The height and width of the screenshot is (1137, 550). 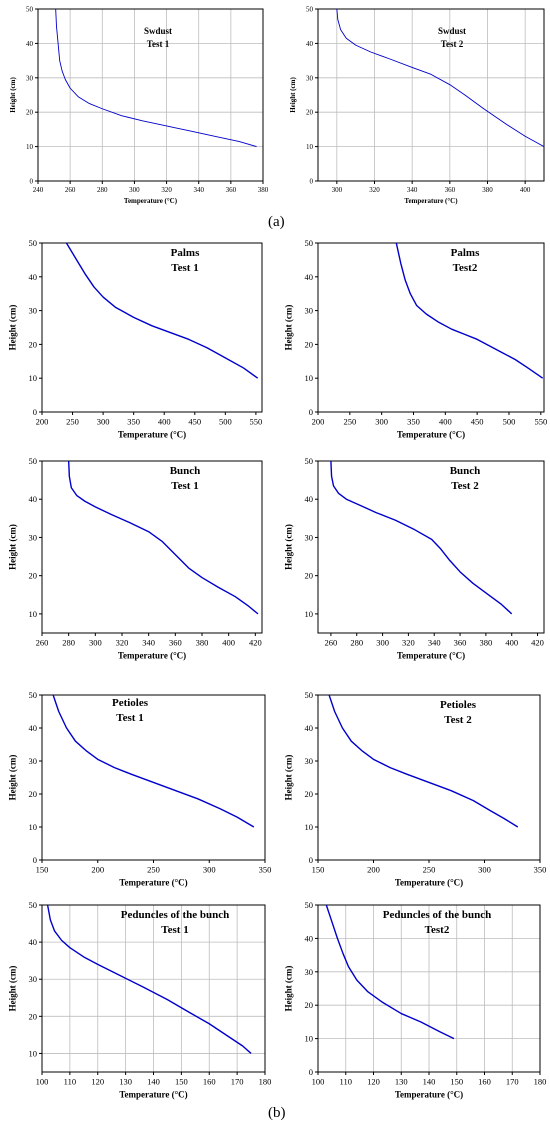 I want to click on x-tick-label: 340, so click(x=412, y=190).